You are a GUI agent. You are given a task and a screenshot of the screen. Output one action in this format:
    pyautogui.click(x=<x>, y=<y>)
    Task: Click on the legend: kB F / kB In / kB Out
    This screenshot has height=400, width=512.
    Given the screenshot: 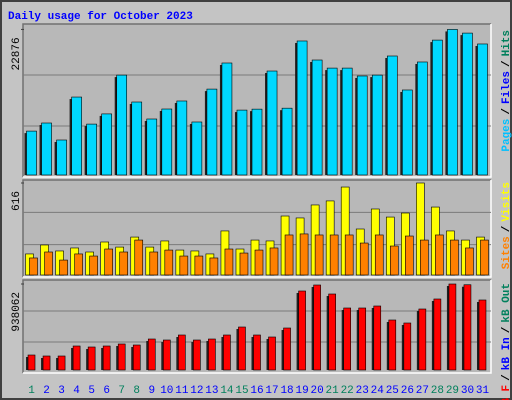 What is the action you would take?
    pyautogui.click(x=506, y=341)
    